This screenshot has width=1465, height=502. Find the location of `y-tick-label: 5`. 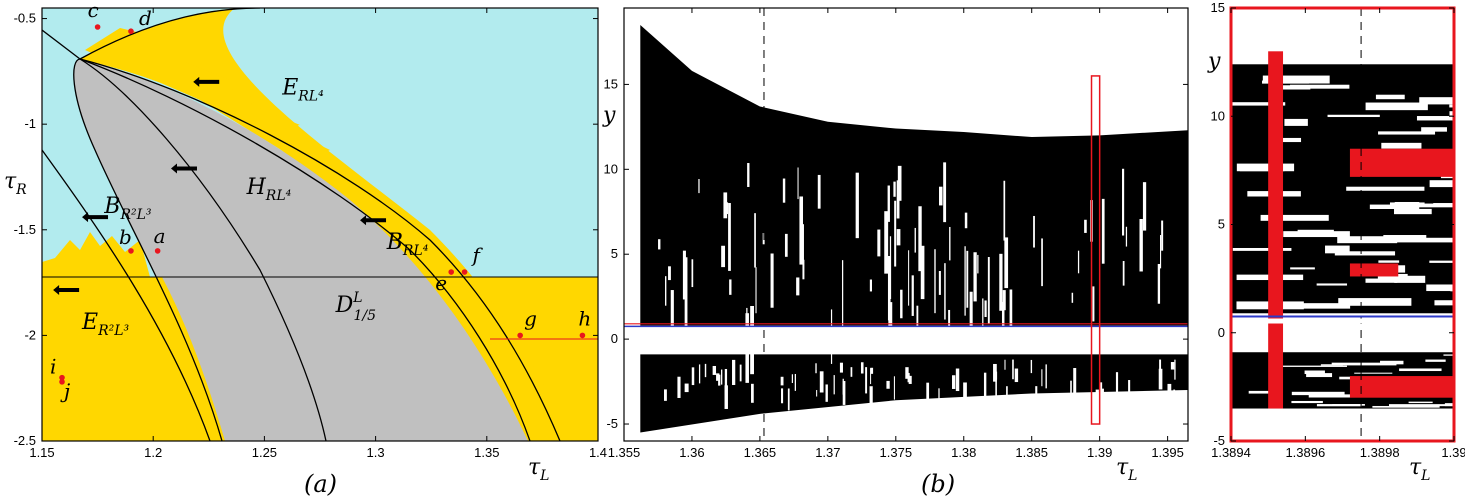

y-tick-label: 5 is located at coordinates (614, 253).